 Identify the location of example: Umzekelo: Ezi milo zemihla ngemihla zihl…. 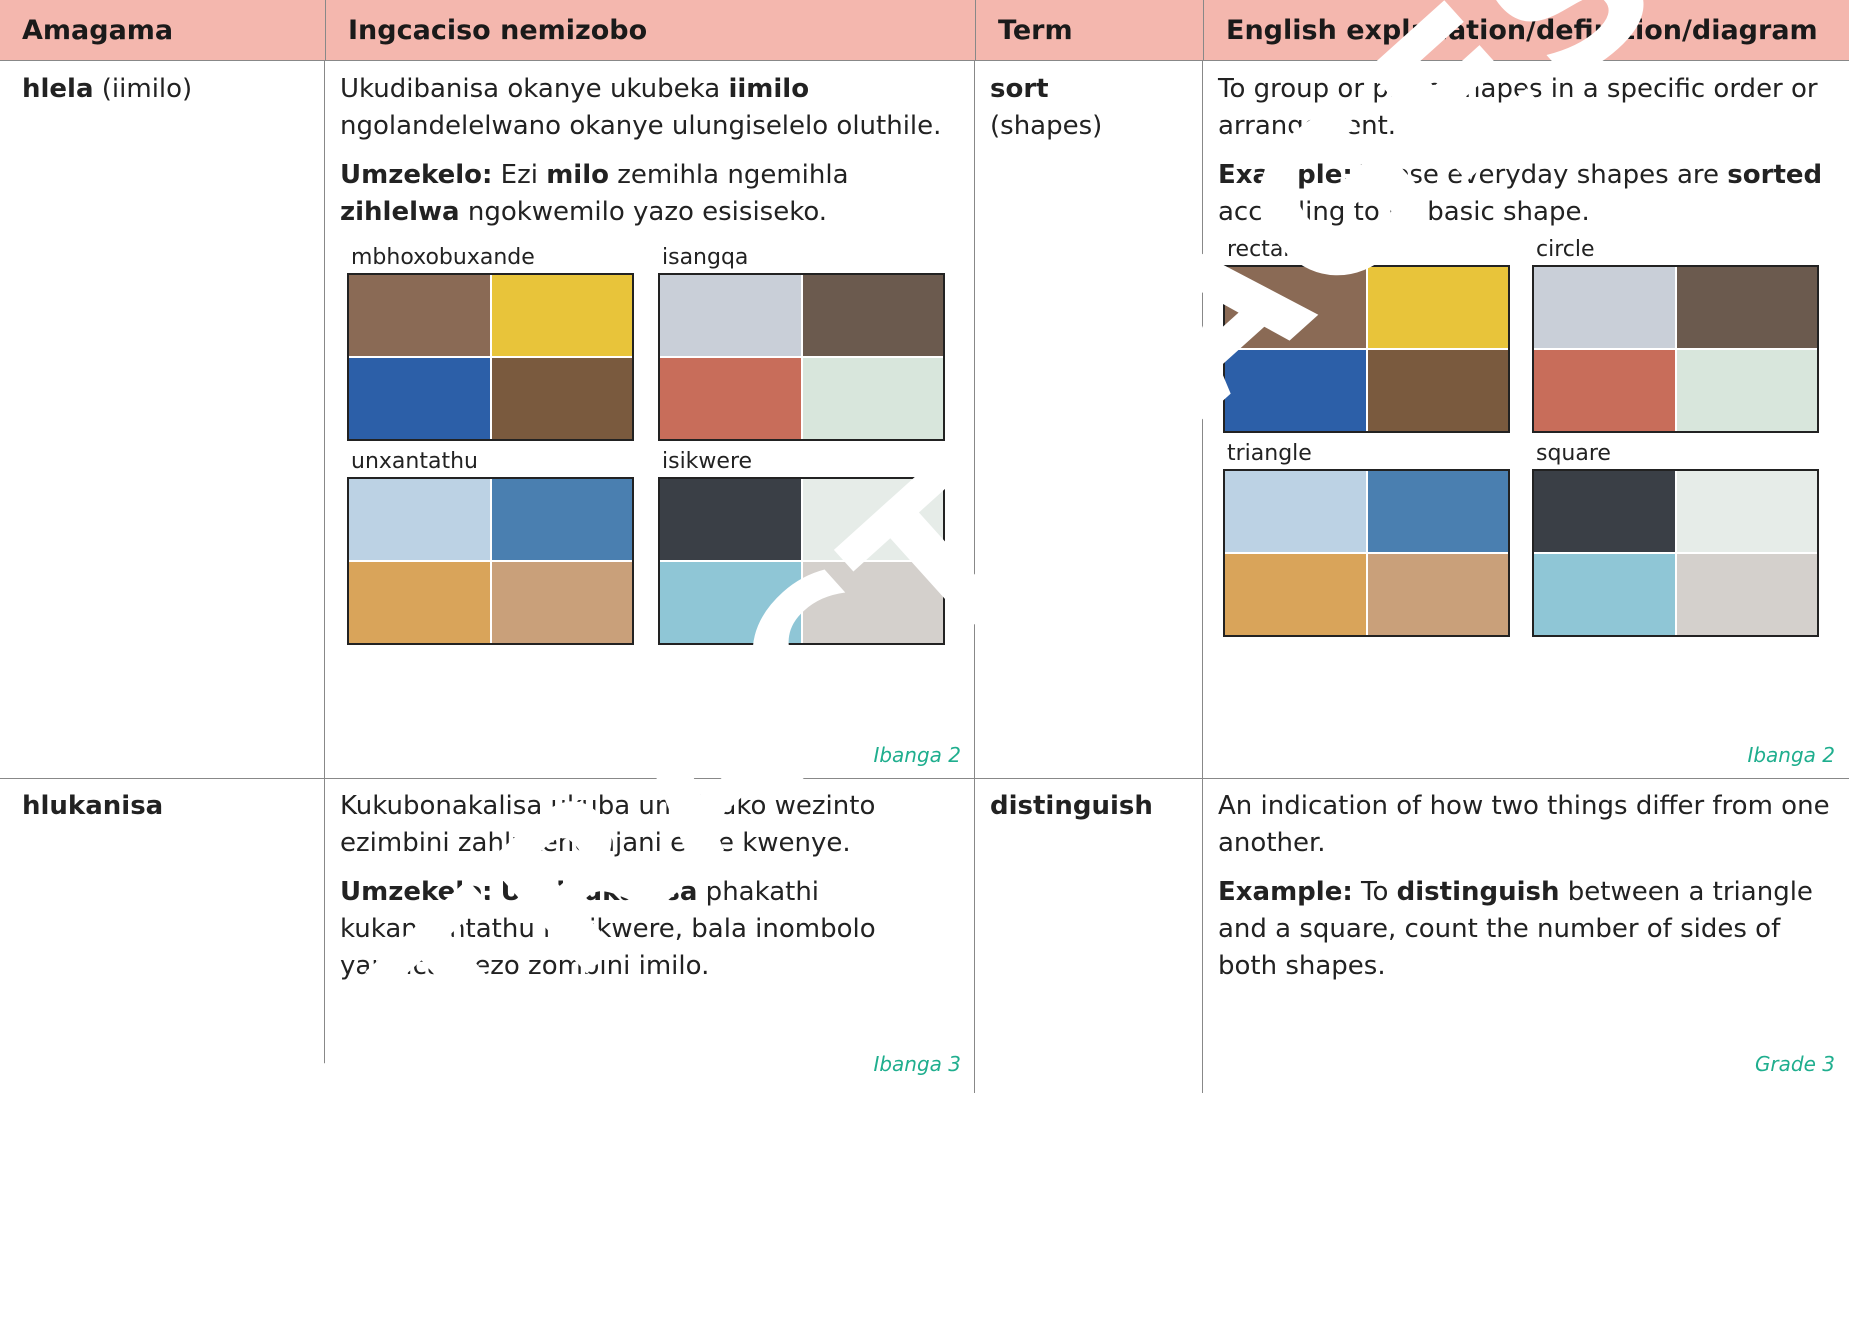
(650, 194).